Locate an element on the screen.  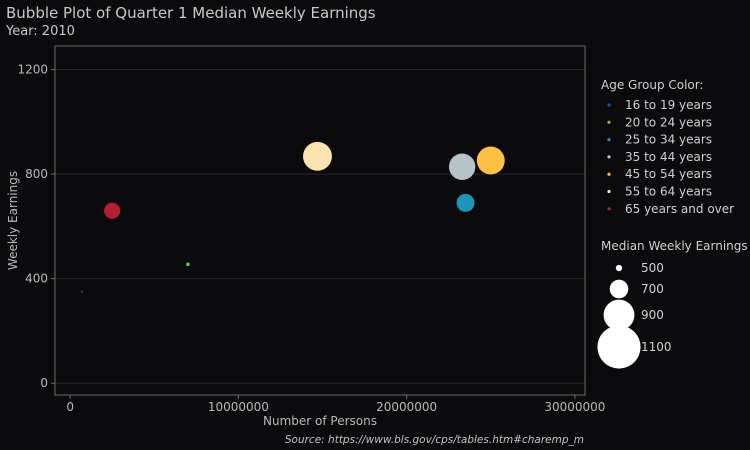
legend-size-label: 500 is located at coordinates (652, 268).